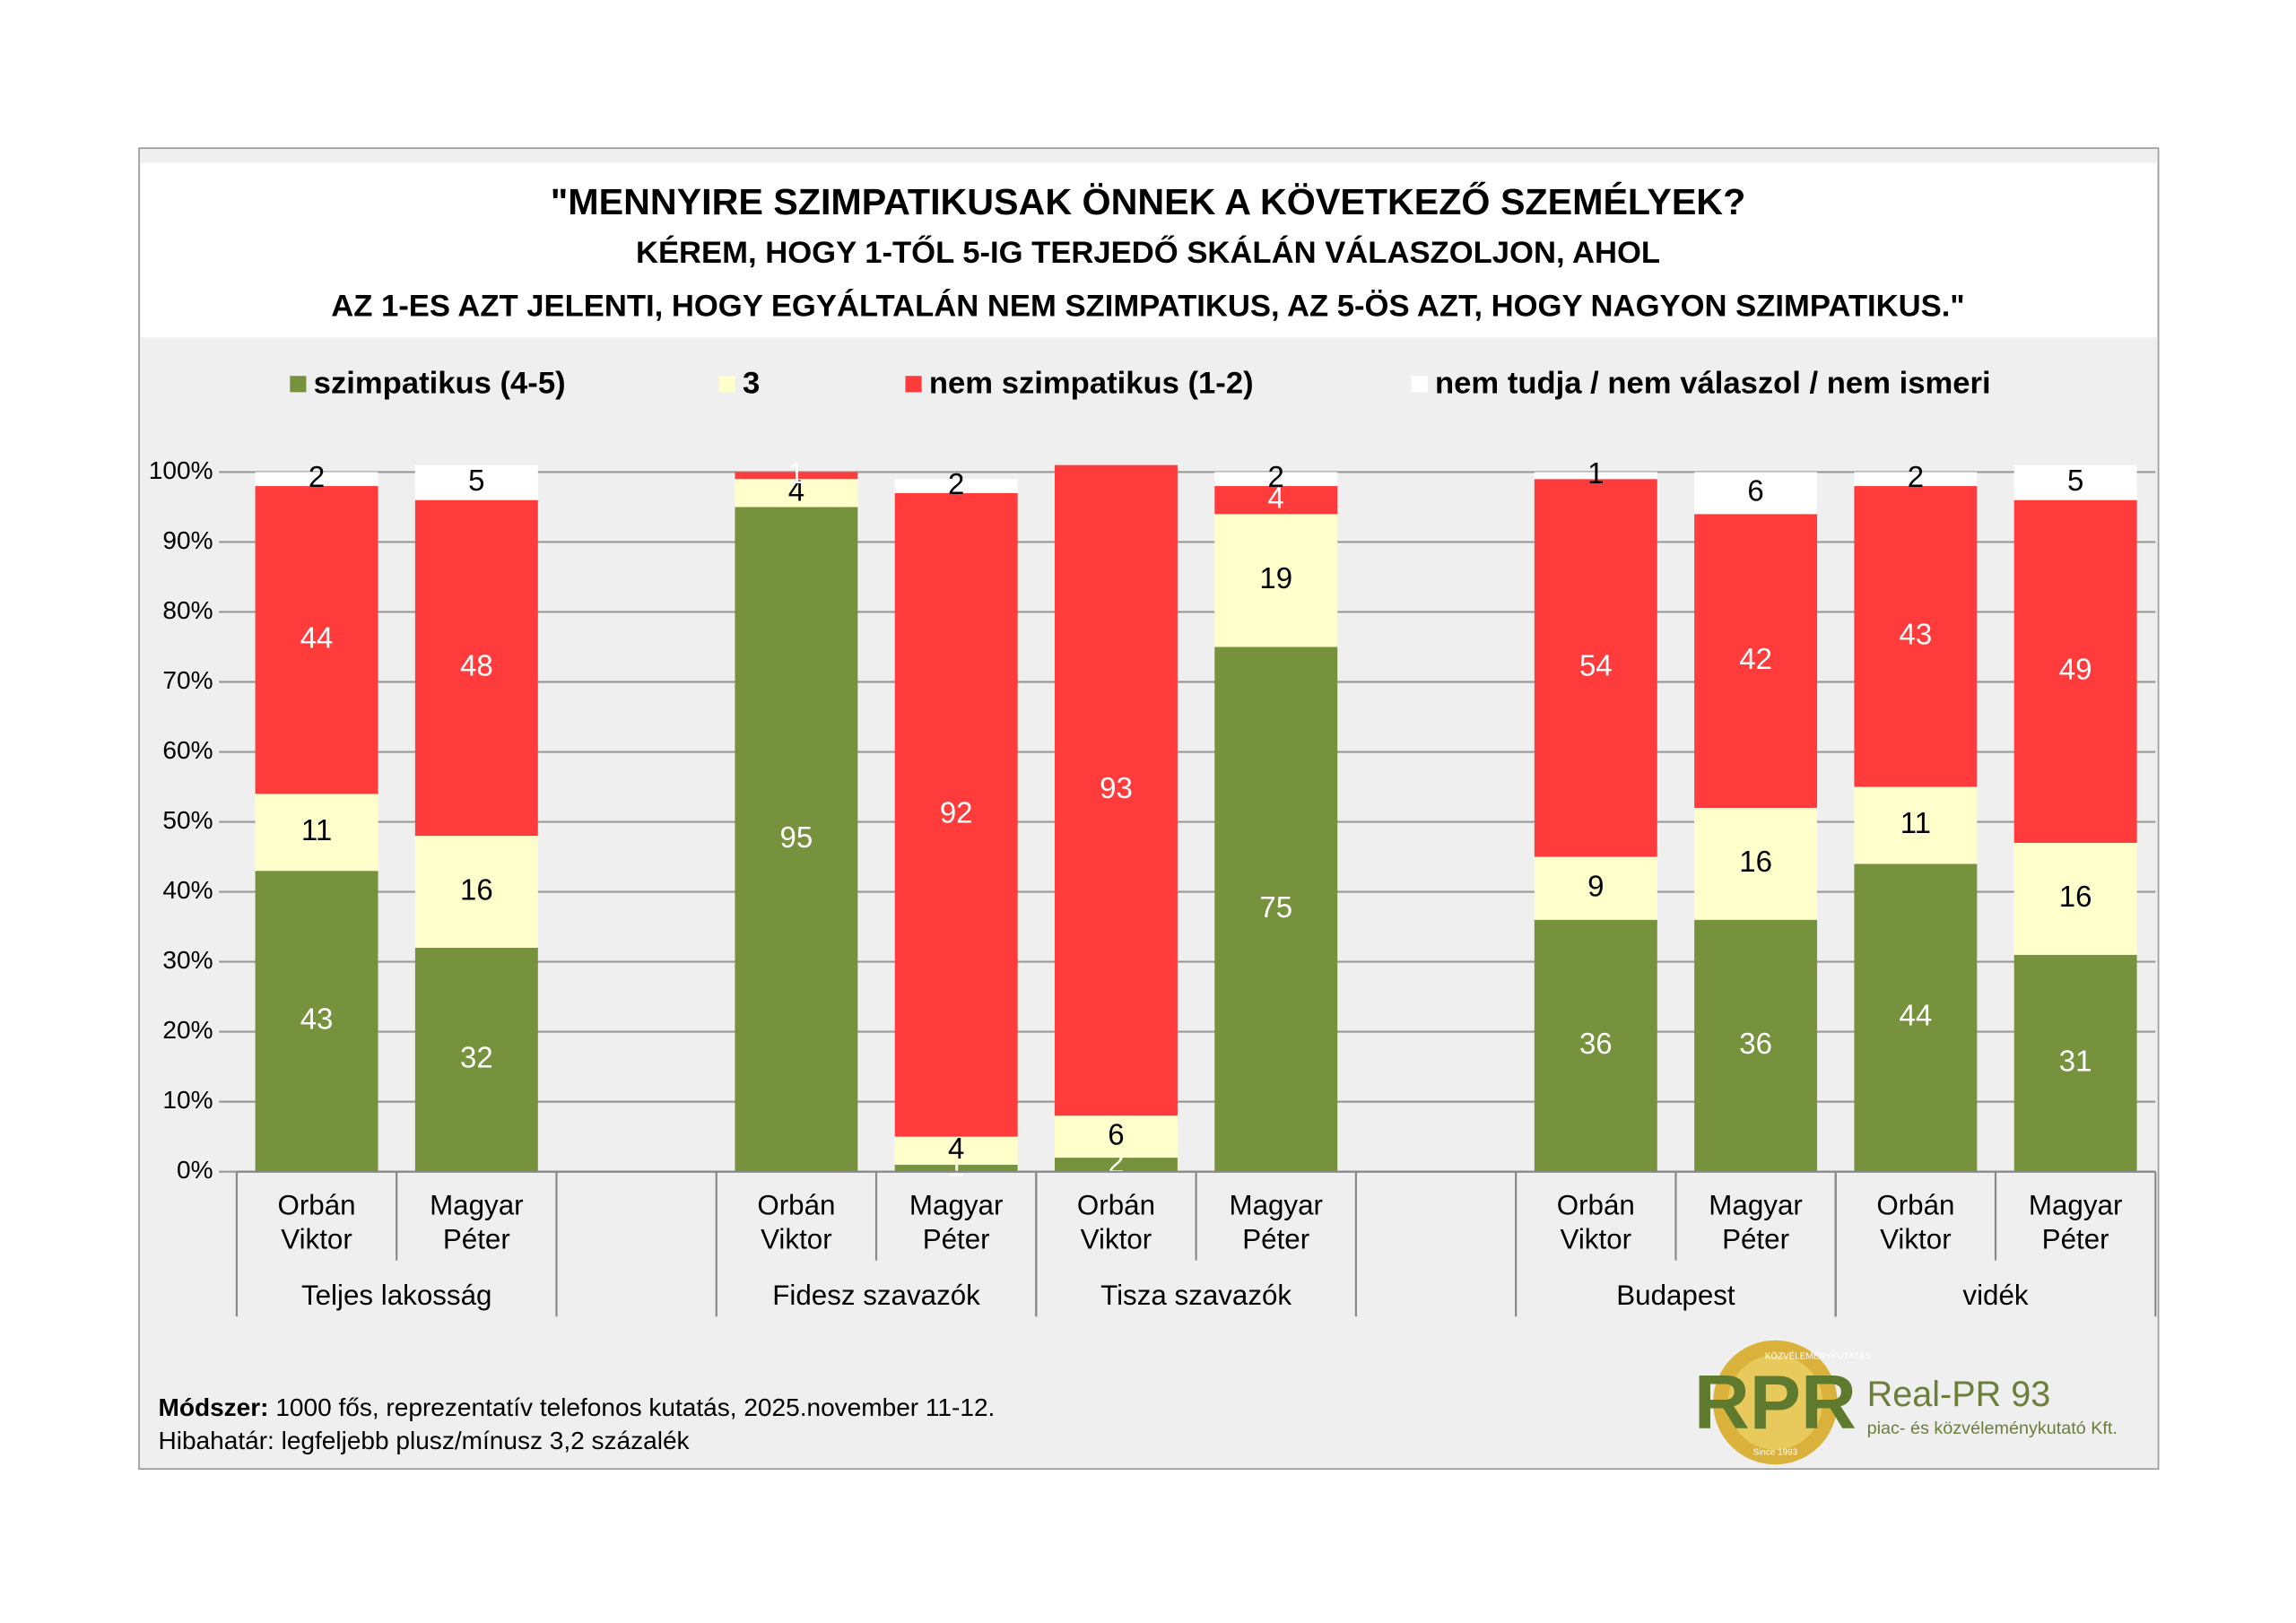 The image size is (2296, 1623). Describe the element at coordinates (316, 829) in the screenshot. I see `value-label: 11` at that location.